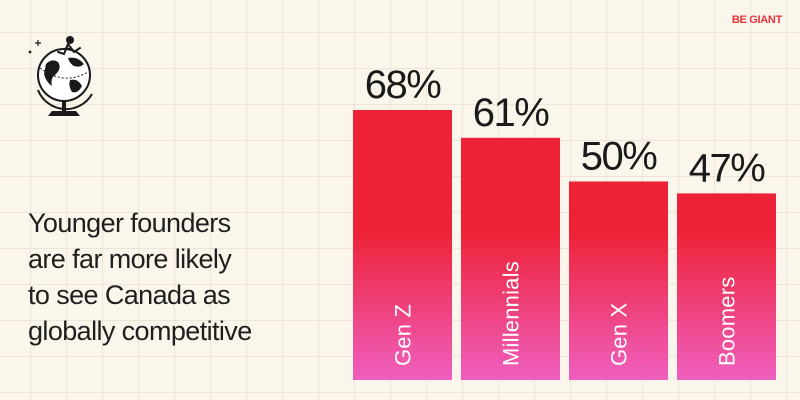 The image size is (800, 400). Describe the element at coordinates (727, 168) in the screenshot. I see `value-label: 47%` at that location.